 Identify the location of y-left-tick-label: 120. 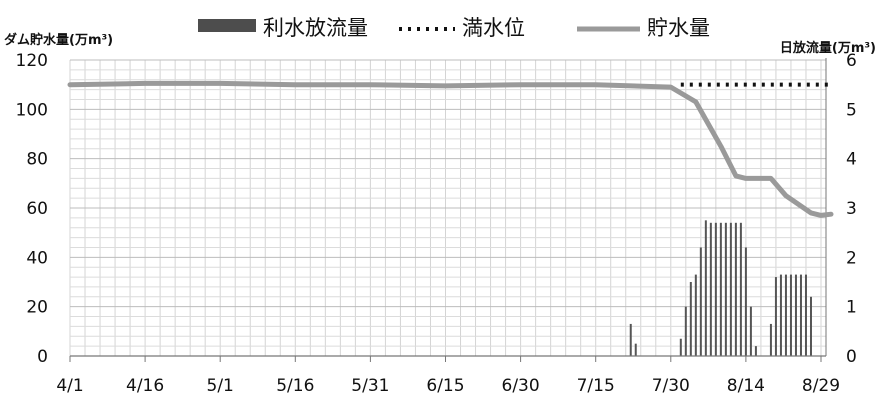
(32, 61).